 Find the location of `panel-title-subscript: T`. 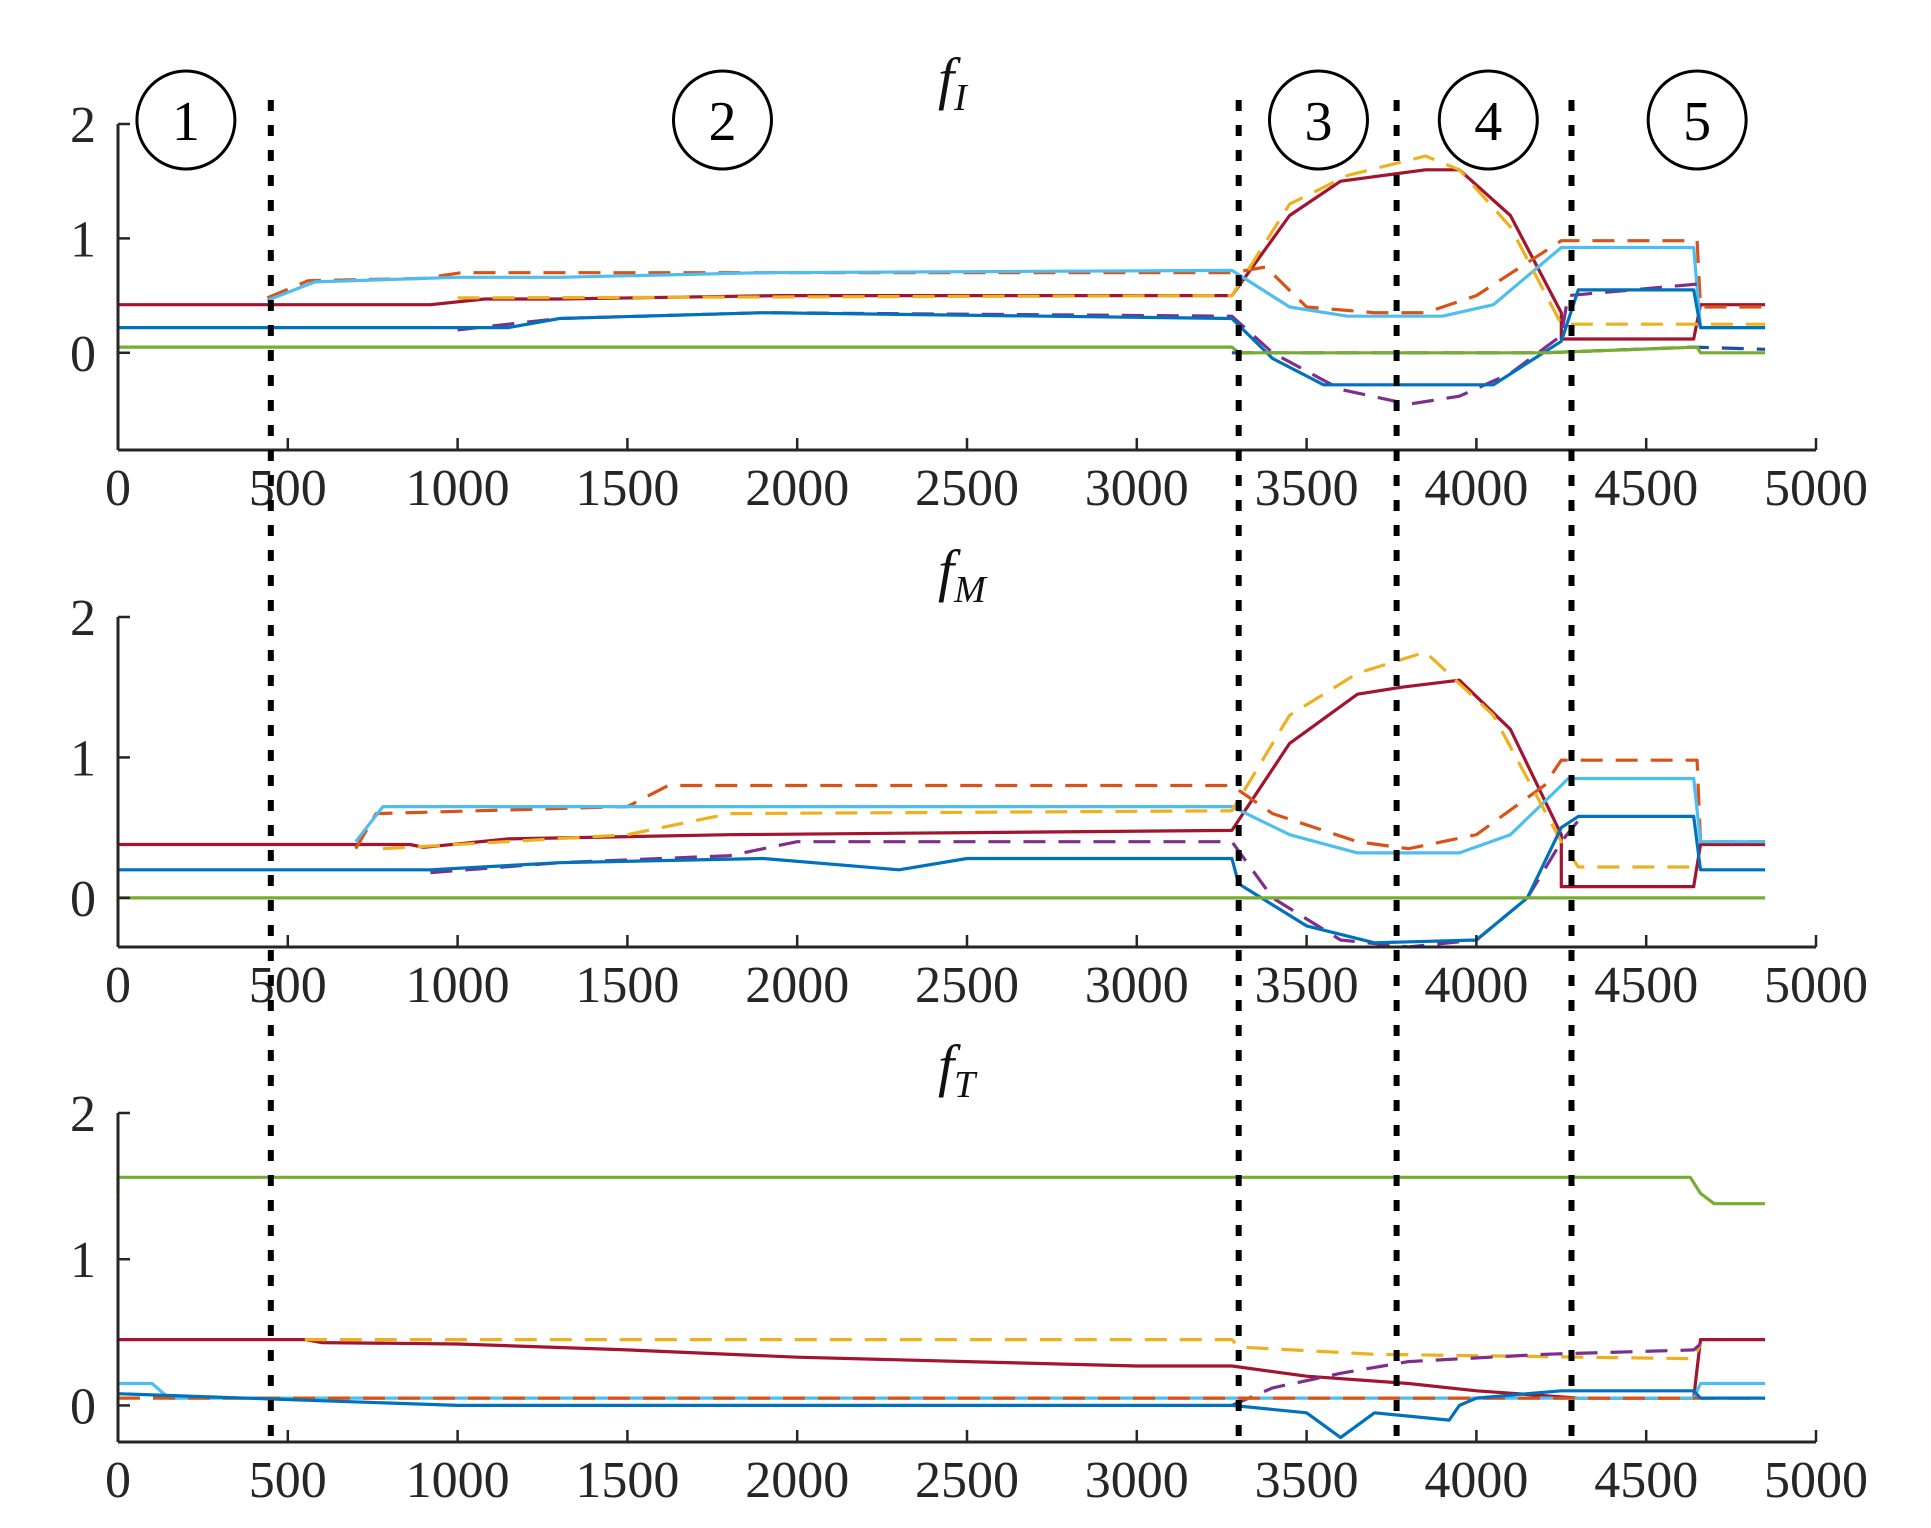

panel-title-subscript: T is located at coordinates (966, 1085).